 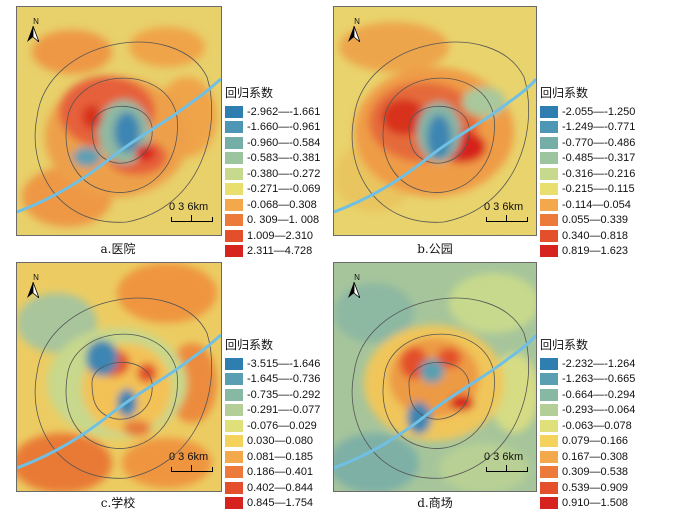 I want to click on legend-label: -0.271—-0.069, so click(x=284, y=189).